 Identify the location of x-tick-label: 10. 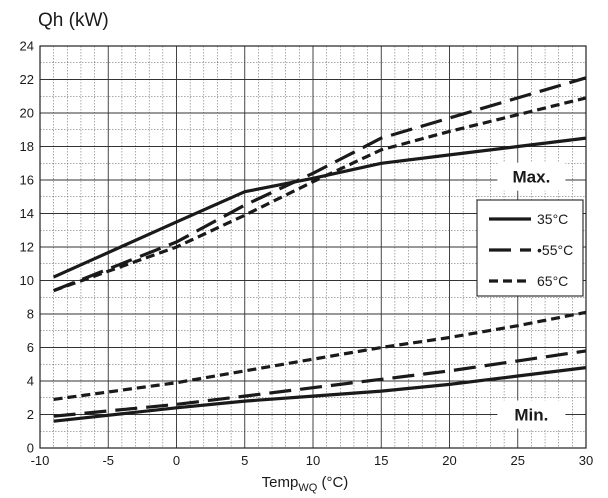
(313, 460).